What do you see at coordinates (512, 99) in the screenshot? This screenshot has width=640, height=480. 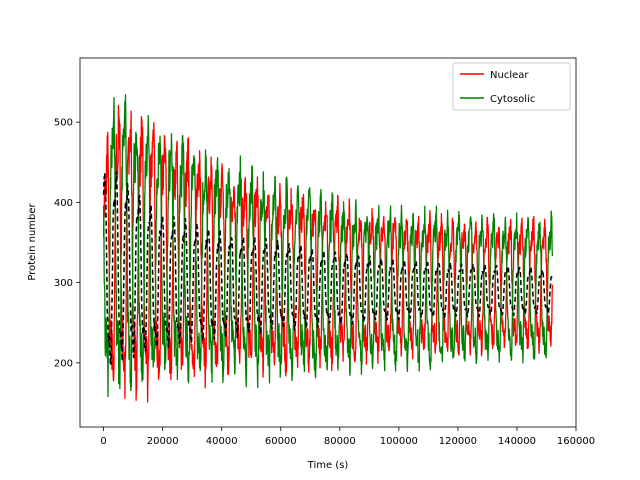 I see `legend-label-cytosolic: Cytosolic` at bounding box center [512, 99].